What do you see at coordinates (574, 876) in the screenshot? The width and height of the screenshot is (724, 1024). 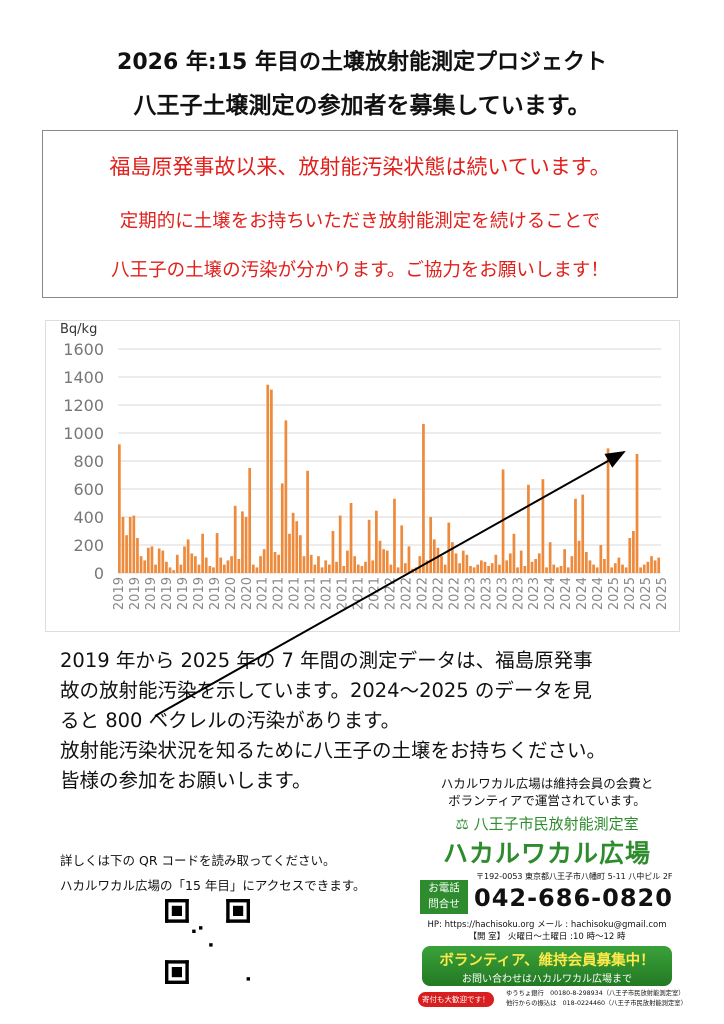 I see `address: 〒192-0053 東京都八王子市八幡町 5-11 八中ビル 2F` at bounding box center [574, 876].